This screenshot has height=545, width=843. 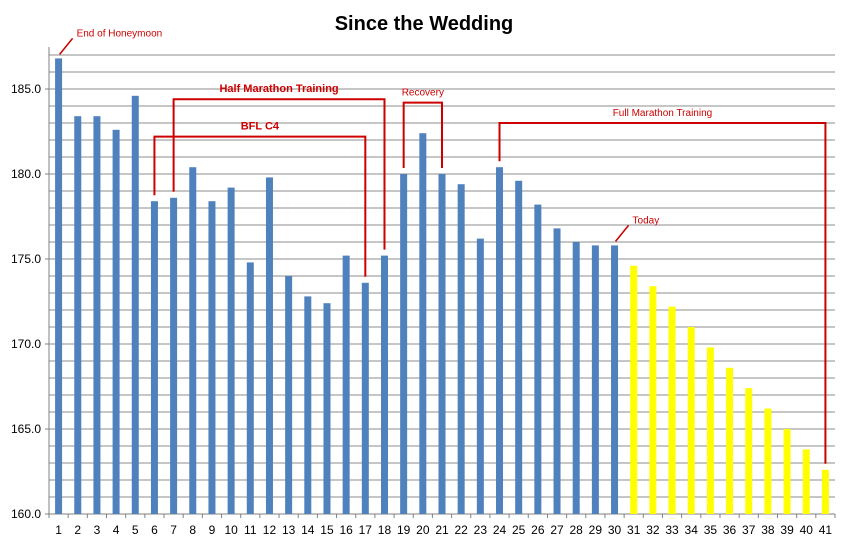 What do you see at coordinates (672, 530) in the screenshot?
I see `x-tick-label: 33` at bounding box center [672, 530].